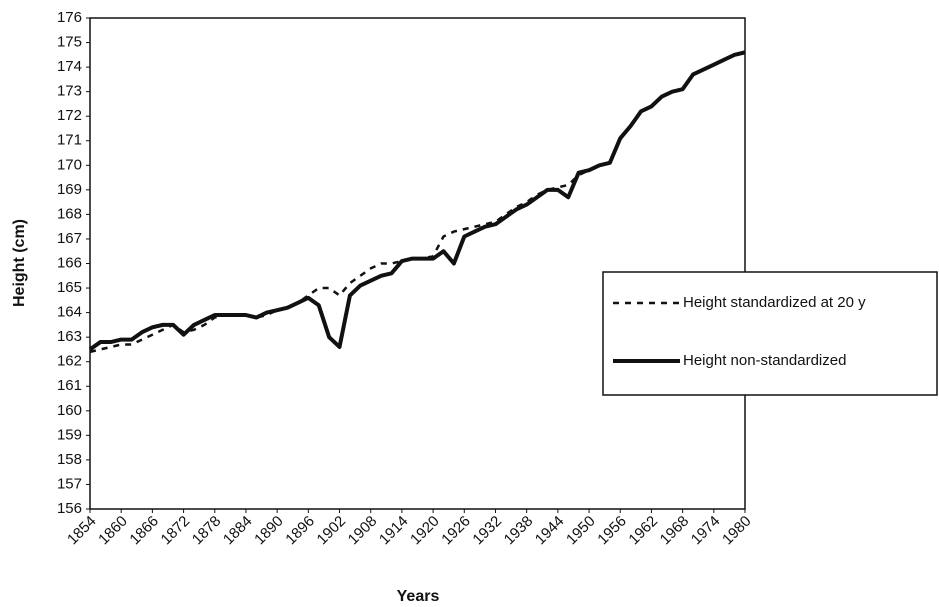 Image resolution: width=939 pixels, height=607 pixels. I want to click on x-tick-label: 1926, so click(456, 531).